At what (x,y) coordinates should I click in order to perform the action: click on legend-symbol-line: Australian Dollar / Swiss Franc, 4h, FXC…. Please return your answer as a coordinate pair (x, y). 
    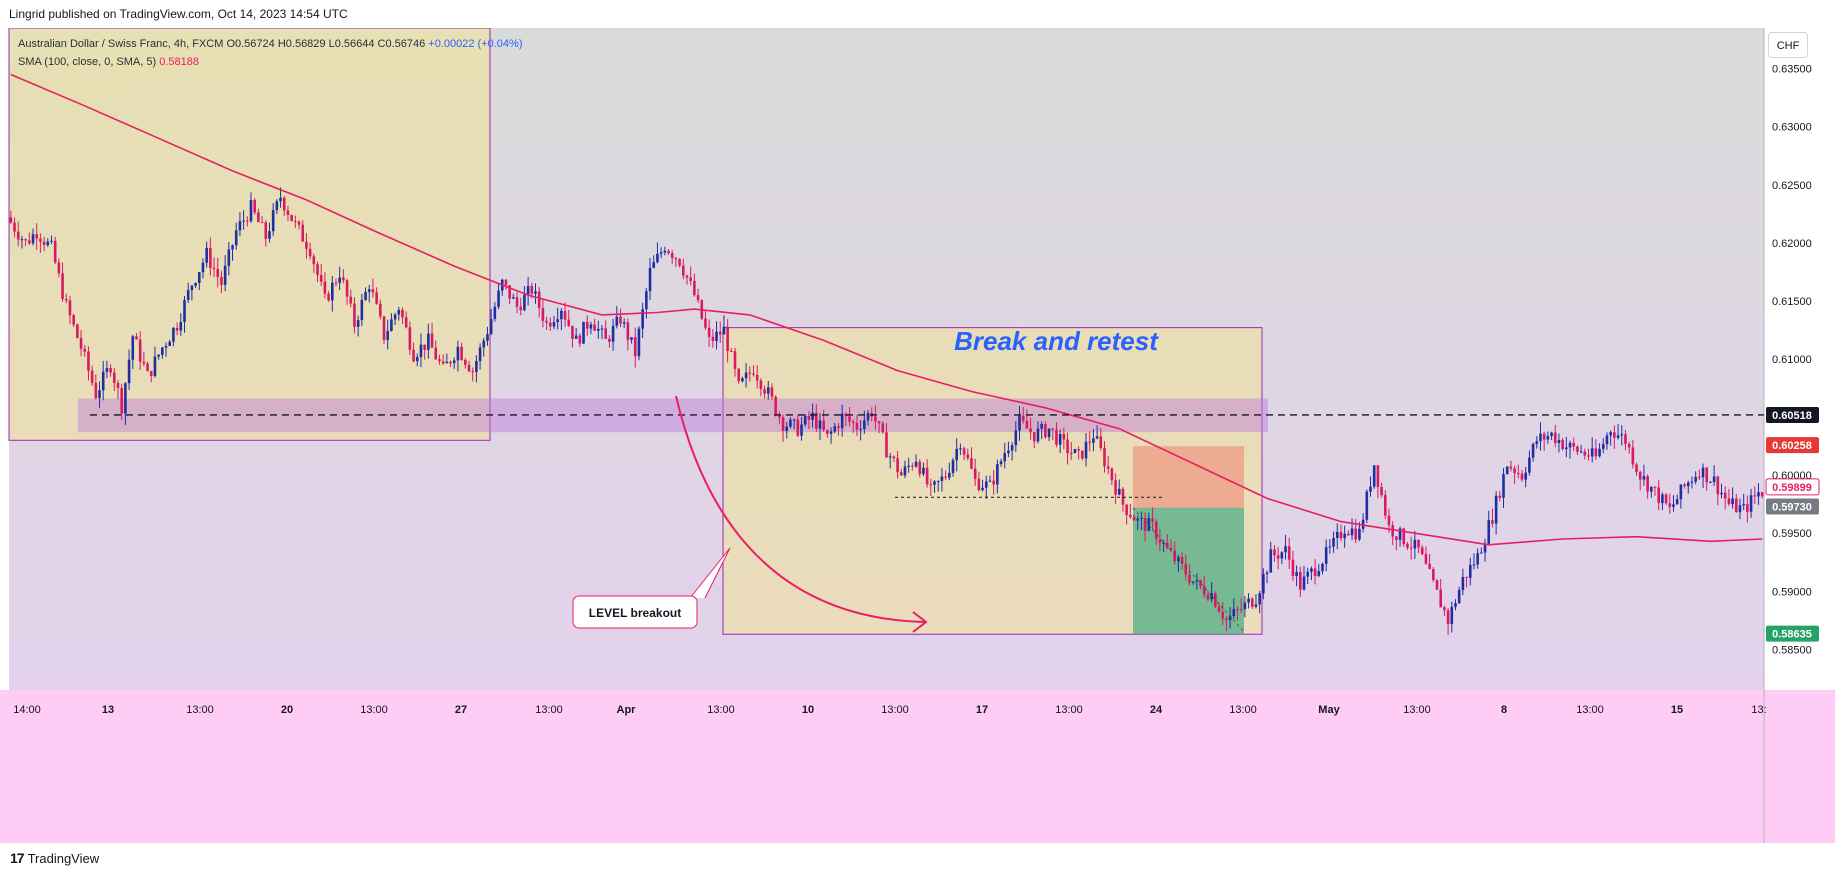
    Looking at the image, I should click on (270, 44).